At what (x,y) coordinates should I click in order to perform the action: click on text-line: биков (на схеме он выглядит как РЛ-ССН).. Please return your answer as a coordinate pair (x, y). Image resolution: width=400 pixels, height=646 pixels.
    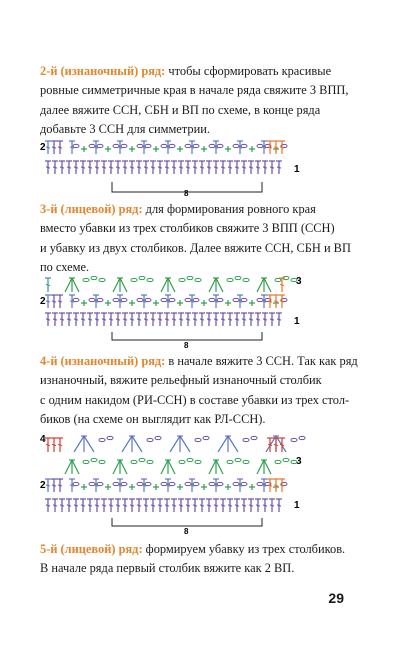
    Looking at the image, I should click on (153, 418).